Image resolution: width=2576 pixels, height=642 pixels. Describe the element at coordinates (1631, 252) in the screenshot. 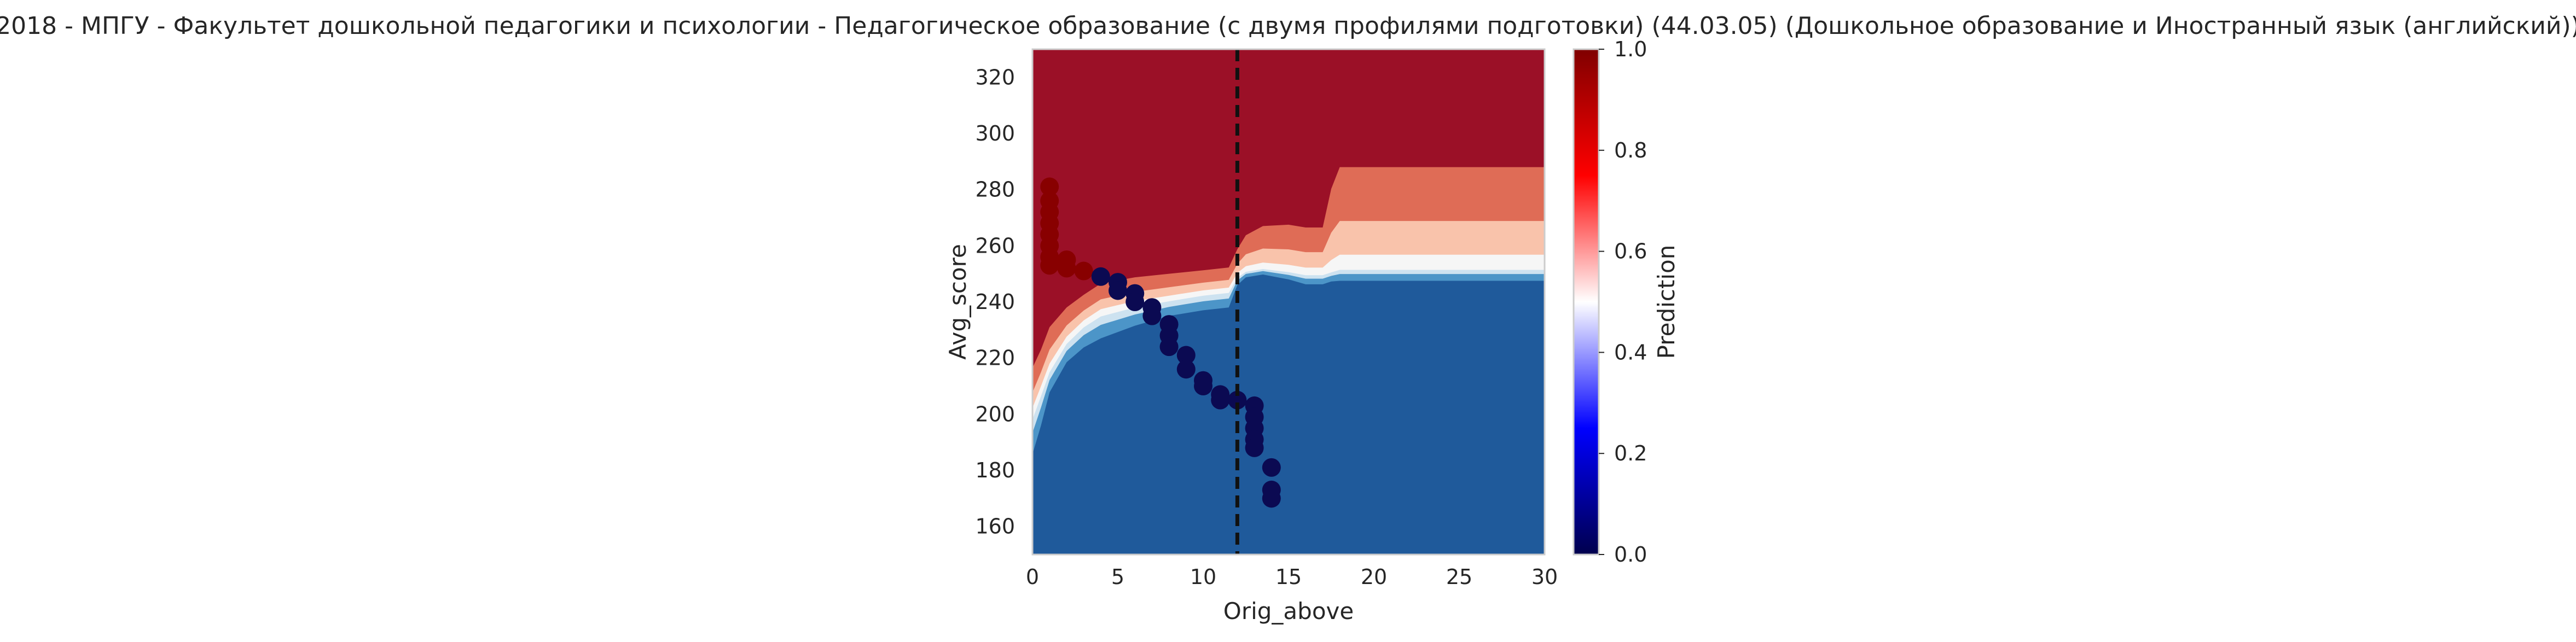

I see `colorbar-tick-label: 0.6` at that location.